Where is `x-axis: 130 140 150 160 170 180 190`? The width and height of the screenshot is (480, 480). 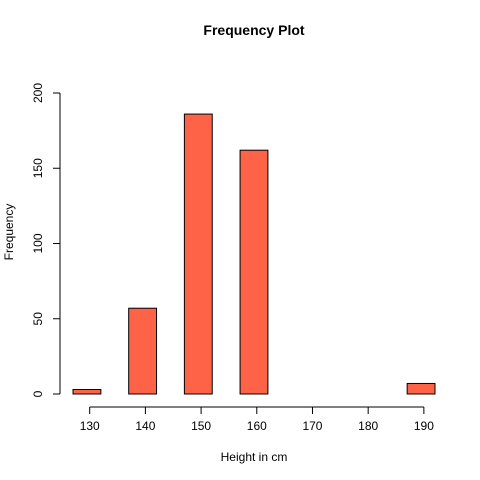 x-axis: 130 140 150 160 170 180 190 is located at coordinates (257, 419).